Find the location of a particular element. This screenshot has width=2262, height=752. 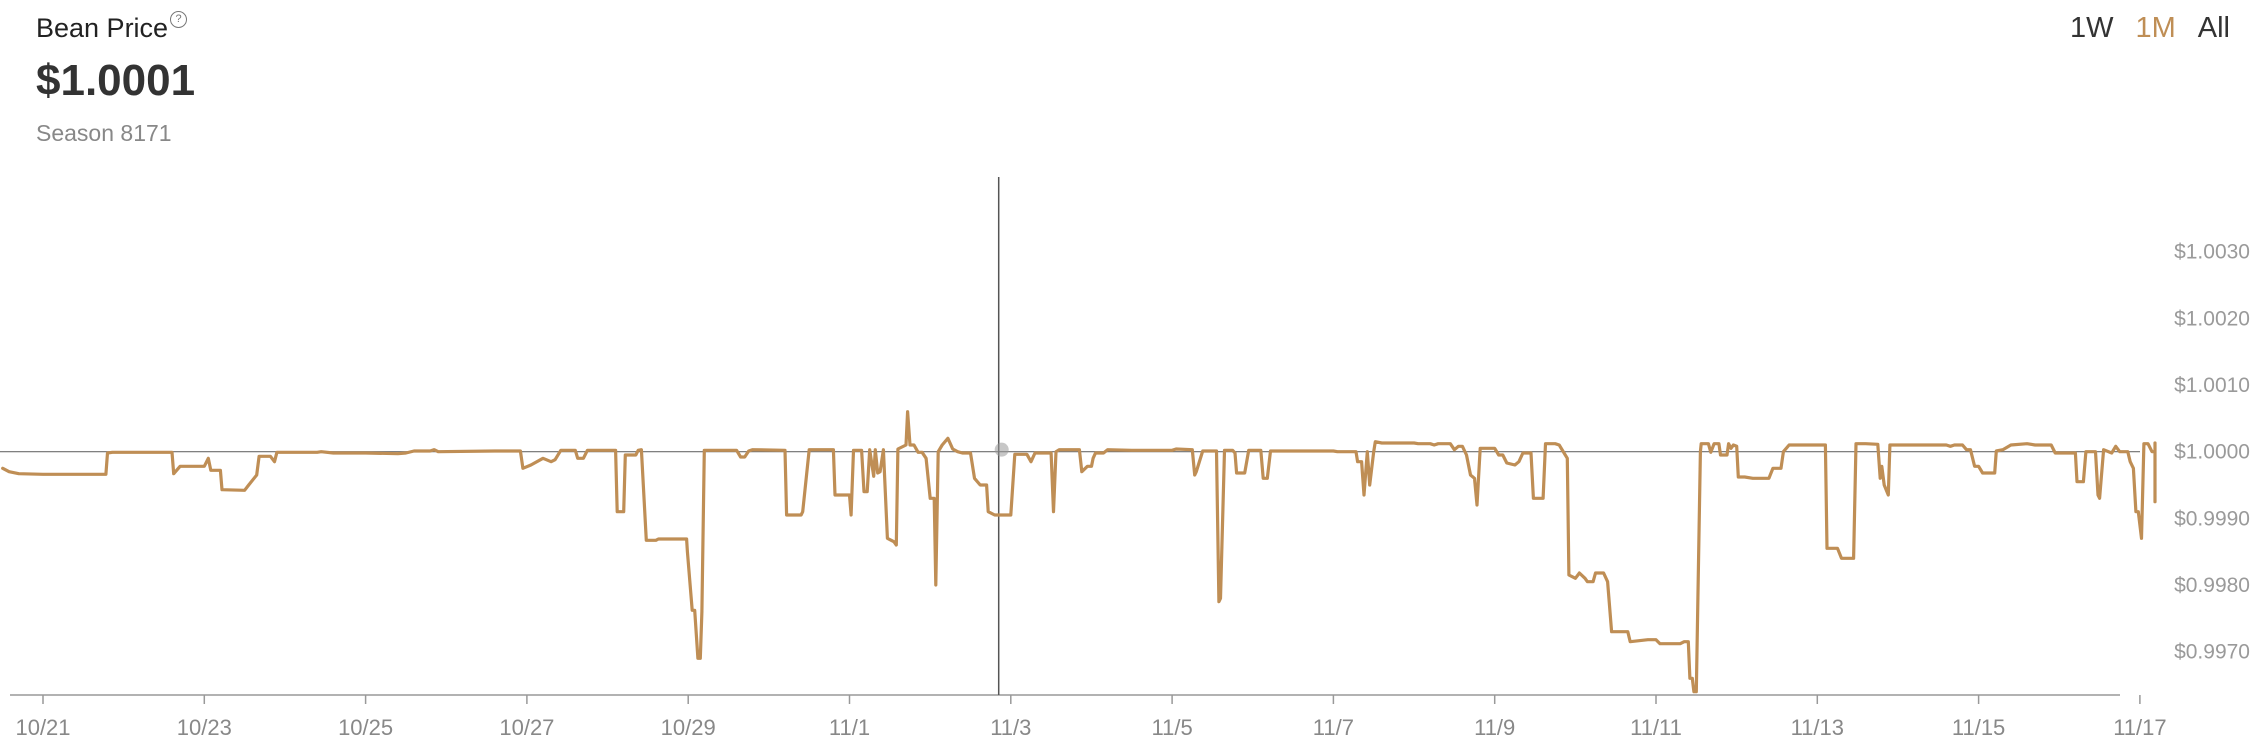

chart-header: Bean Price ? $1.0001 Season 8171 is located at coordinates (115, 79).